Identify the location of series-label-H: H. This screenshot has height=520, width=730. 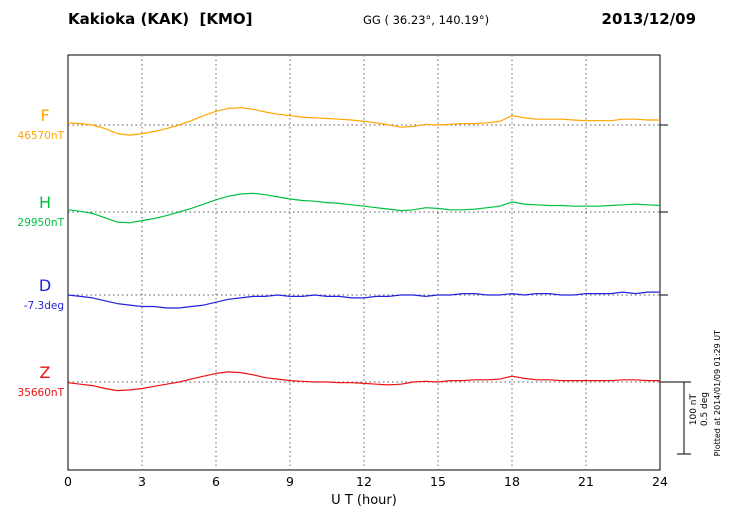
(45, 202).